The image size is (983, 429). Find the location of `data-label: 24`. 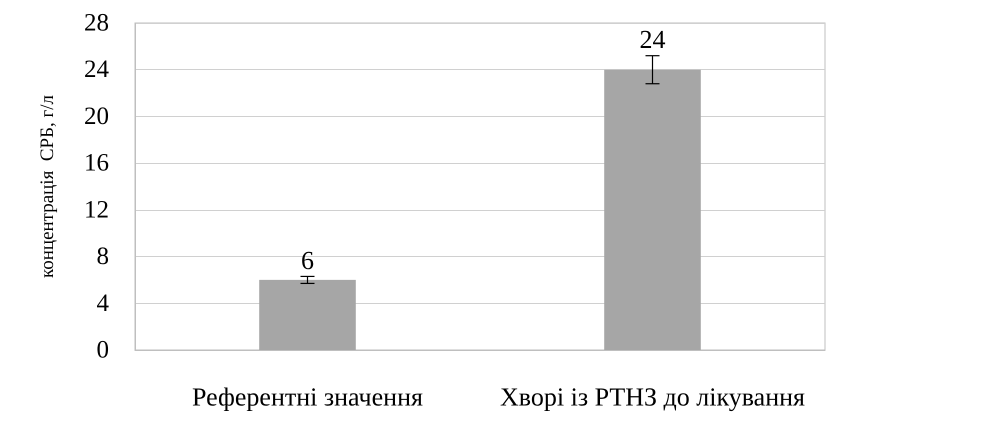

data-label: 24 is located at coordinates (653, 39).